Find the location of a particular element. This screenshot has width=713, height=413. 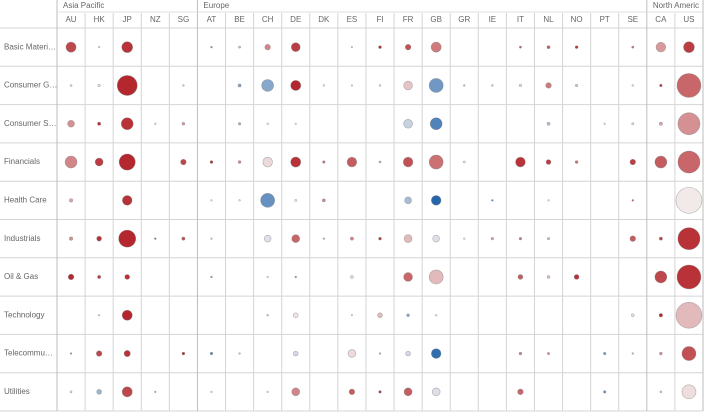

country-label: DE is located at coordinates (295, 19).